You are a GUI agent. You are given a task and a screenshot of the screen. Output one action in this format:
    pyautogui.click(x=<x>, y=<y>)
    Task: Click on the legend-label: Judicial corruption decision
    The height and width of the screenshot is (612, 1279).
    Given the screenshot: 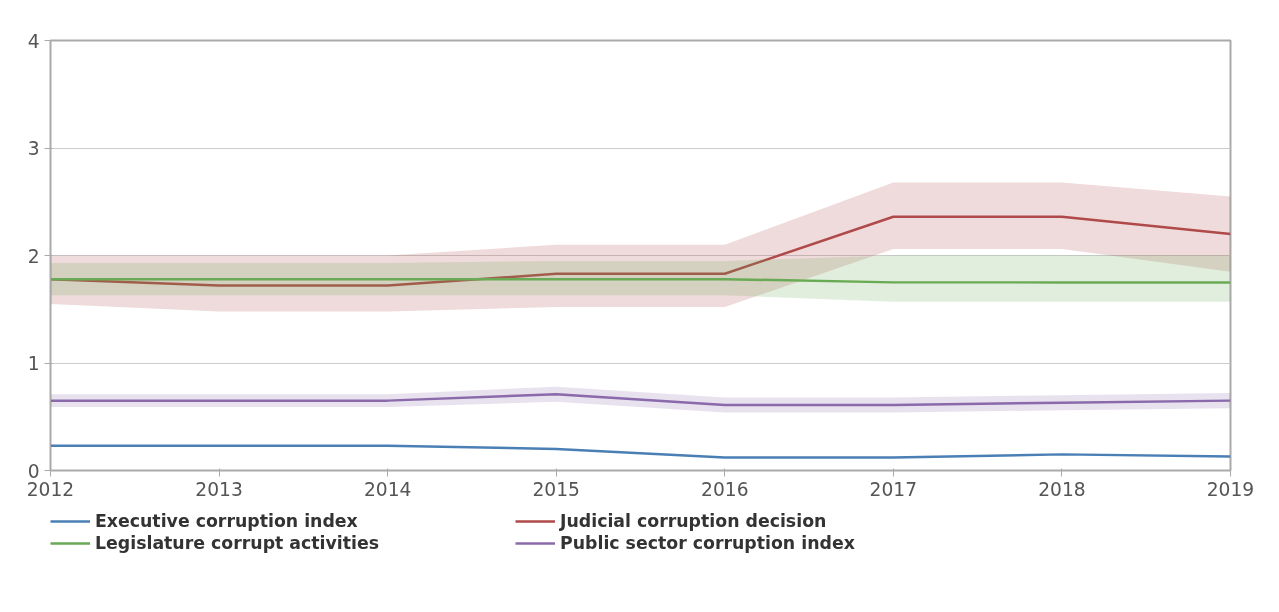 What is the action you would take?
    pyautogui.click(x=694, y=521)
    